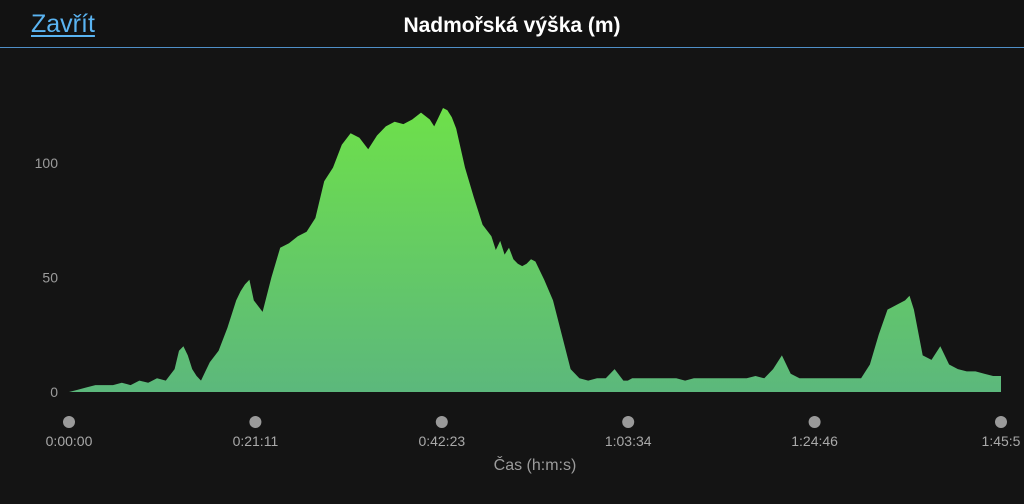 The image size is (1024, 504). What do you see at coordinates (1001, 441) in the screenshot?
I see `x-tick-label: 1:45:5` at bounding box center [1001, 441].